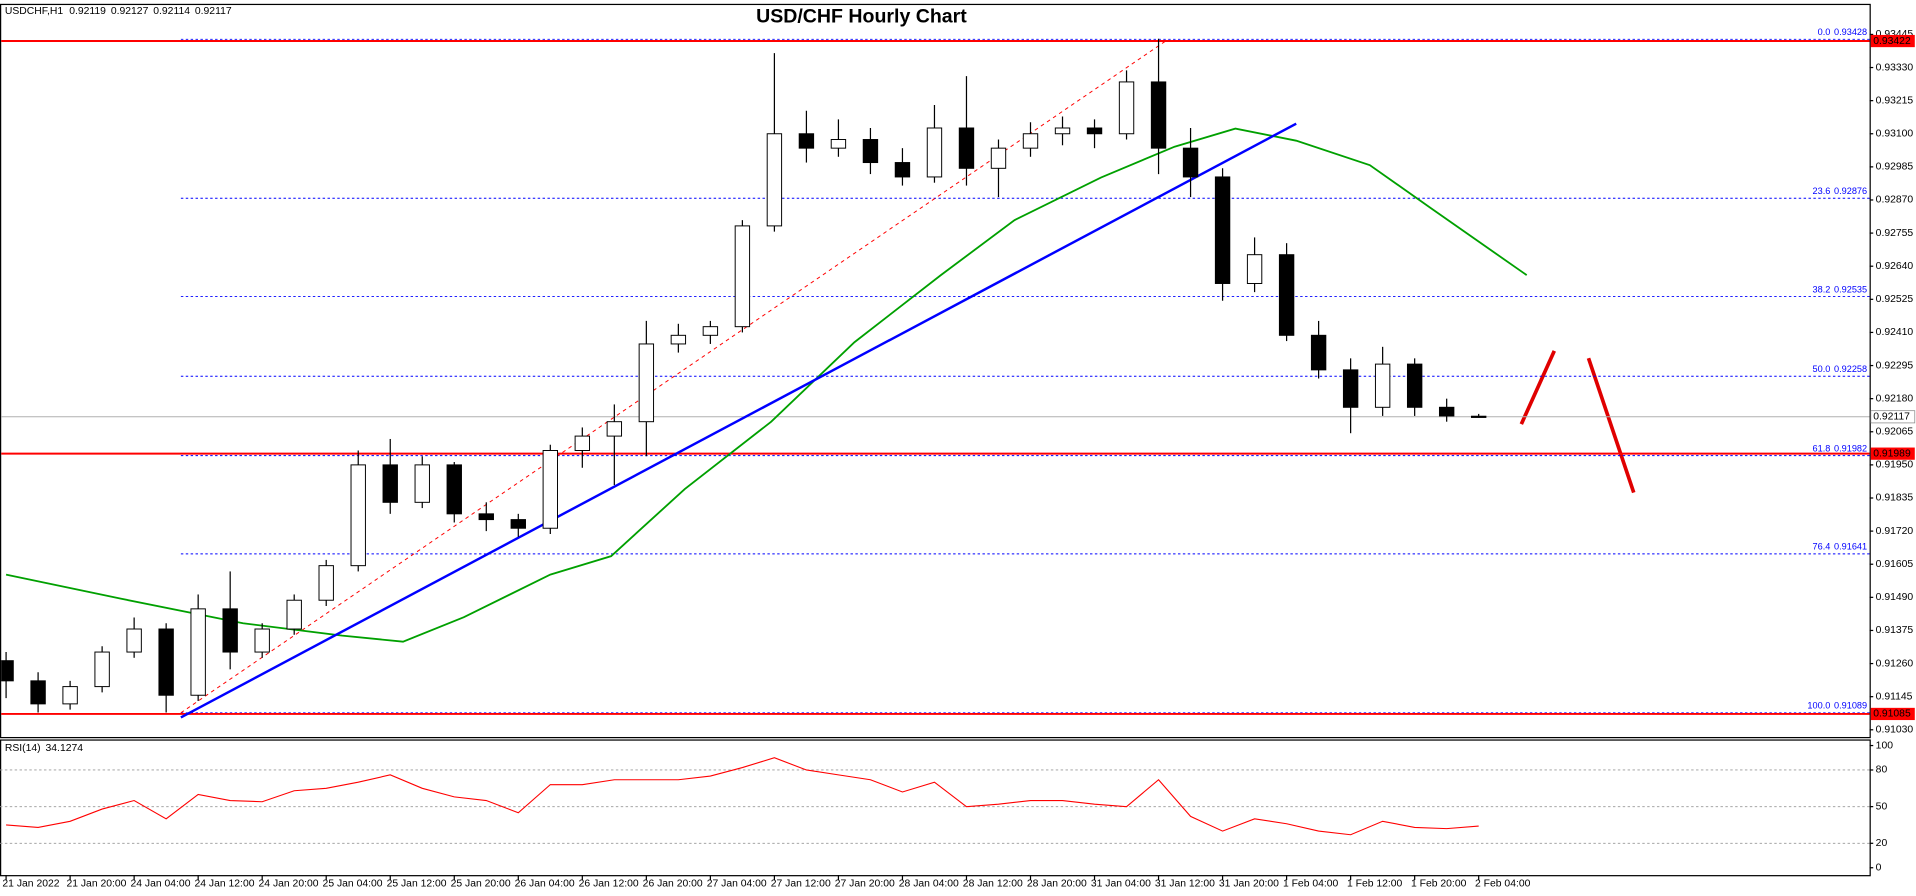 The width and height of the screenshot is (1916, 896). Describe the element at coordinates (1895, 200) in the screenshot. I see `y-tick-label: 0.92870` at that location.